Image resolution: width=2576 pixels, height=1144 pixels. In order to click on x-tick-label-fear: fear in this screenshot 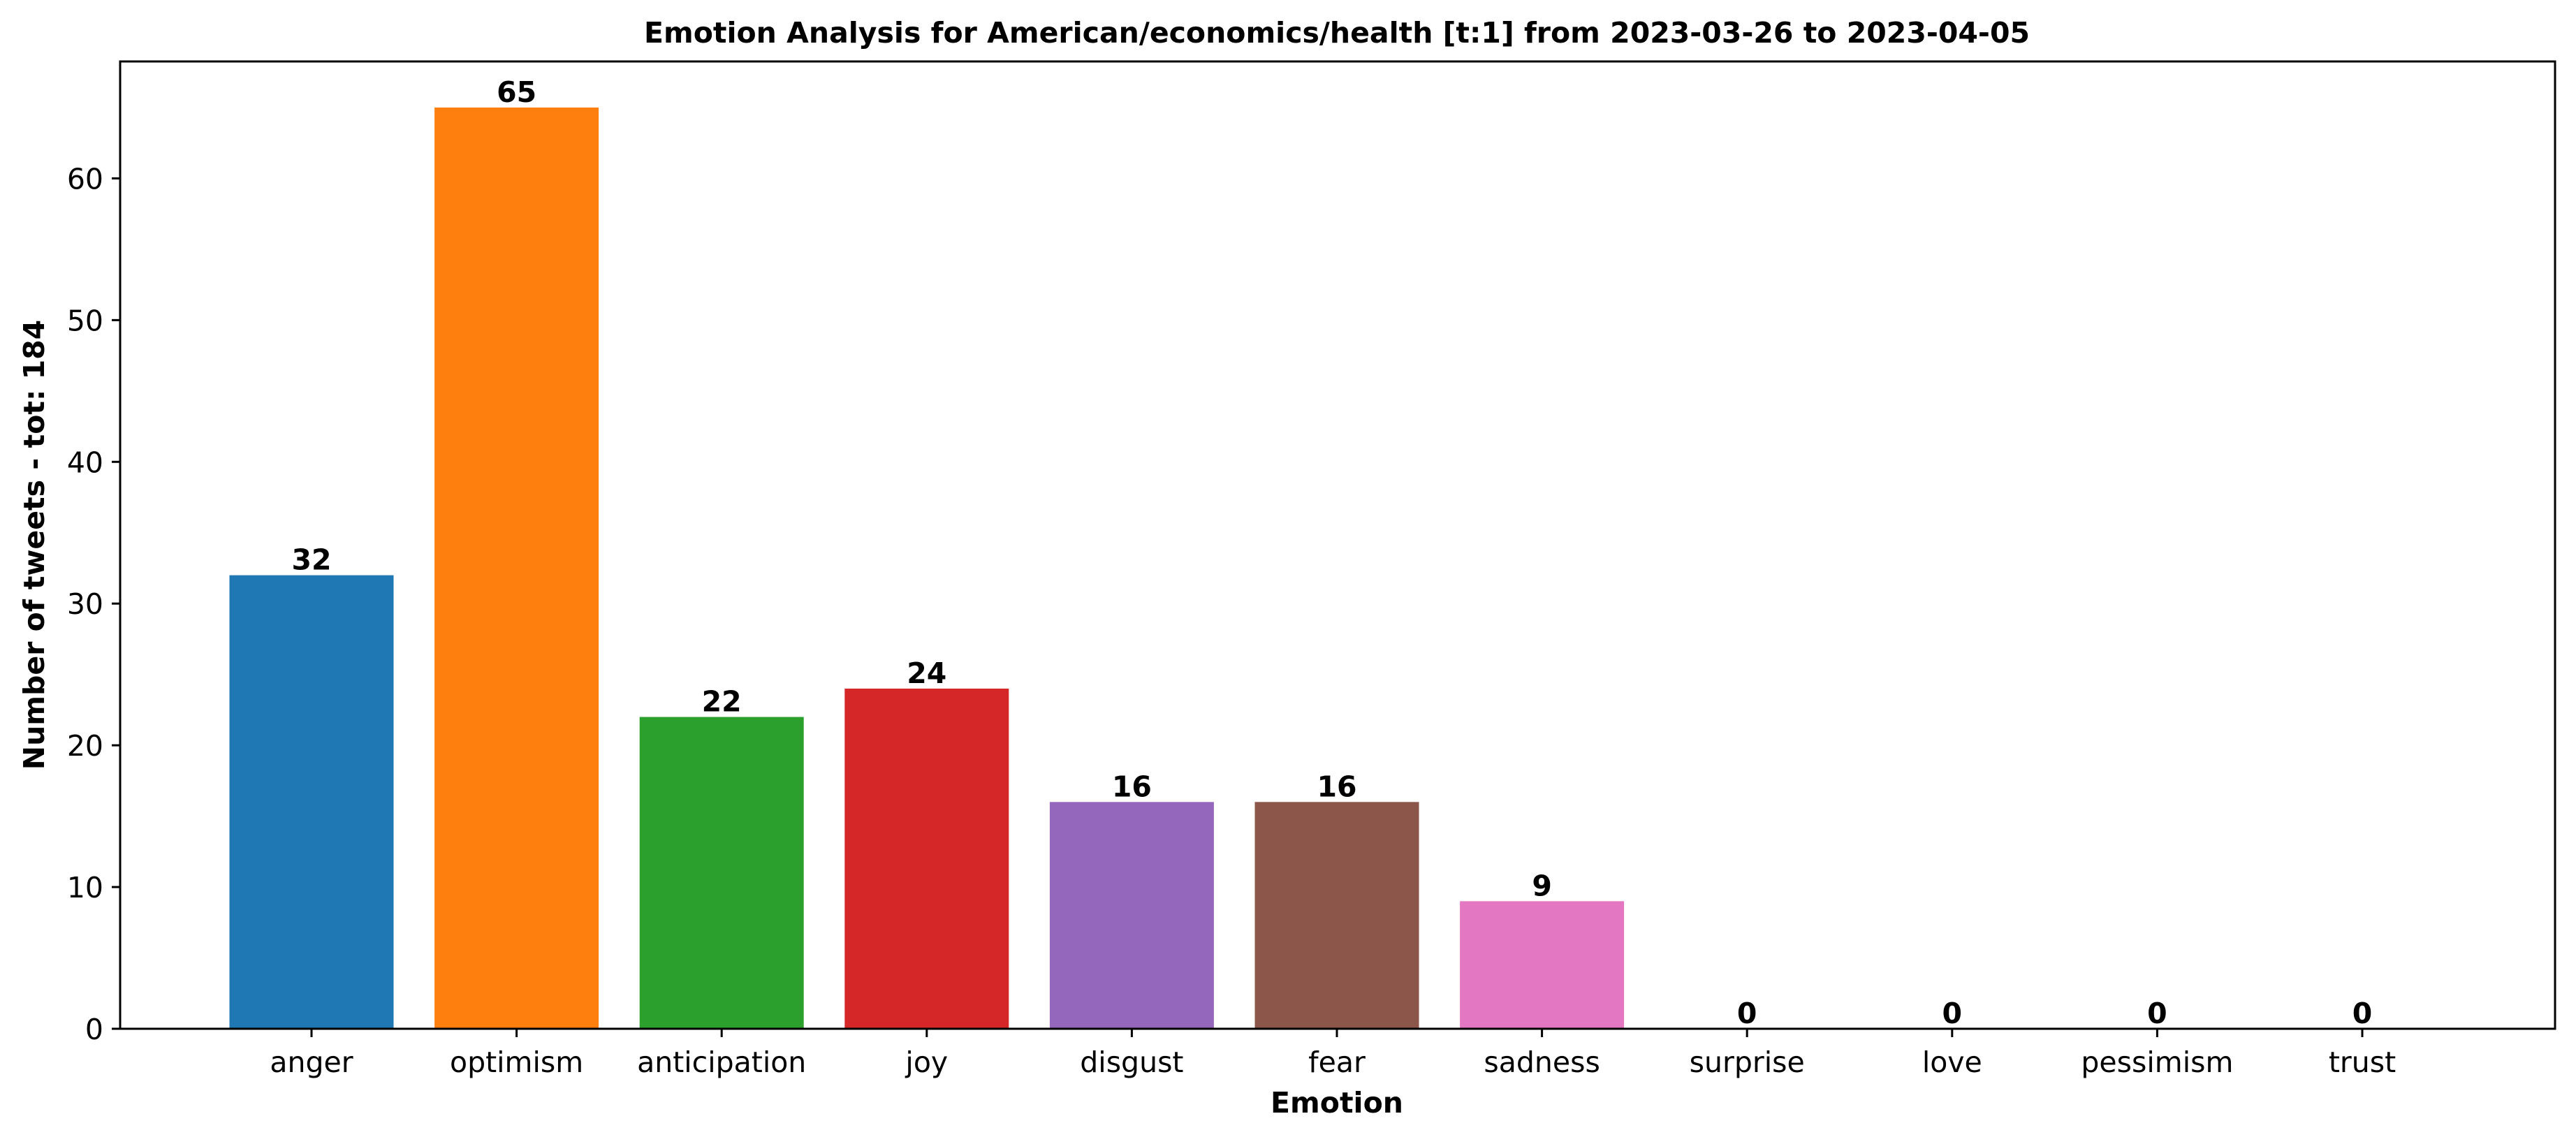, I will do `click(1337, 1062)`.